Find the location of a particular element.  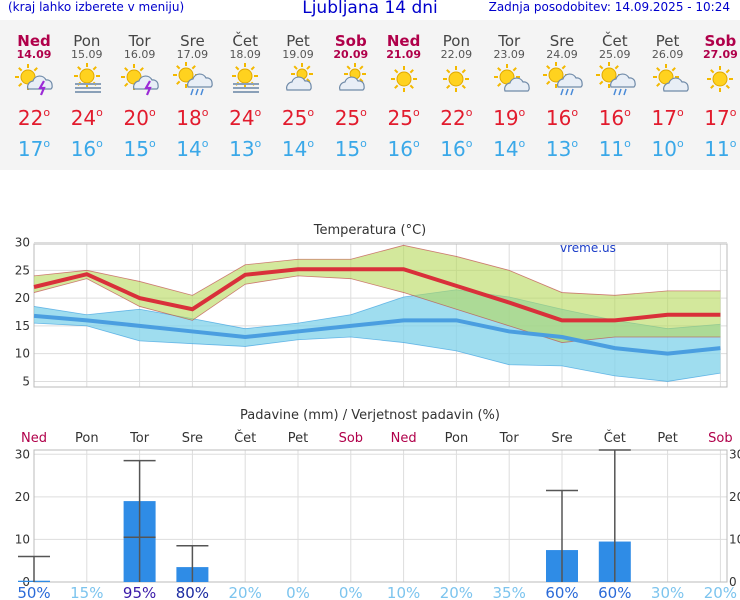

temp-max: 17o is located at coordinates (667, 118).